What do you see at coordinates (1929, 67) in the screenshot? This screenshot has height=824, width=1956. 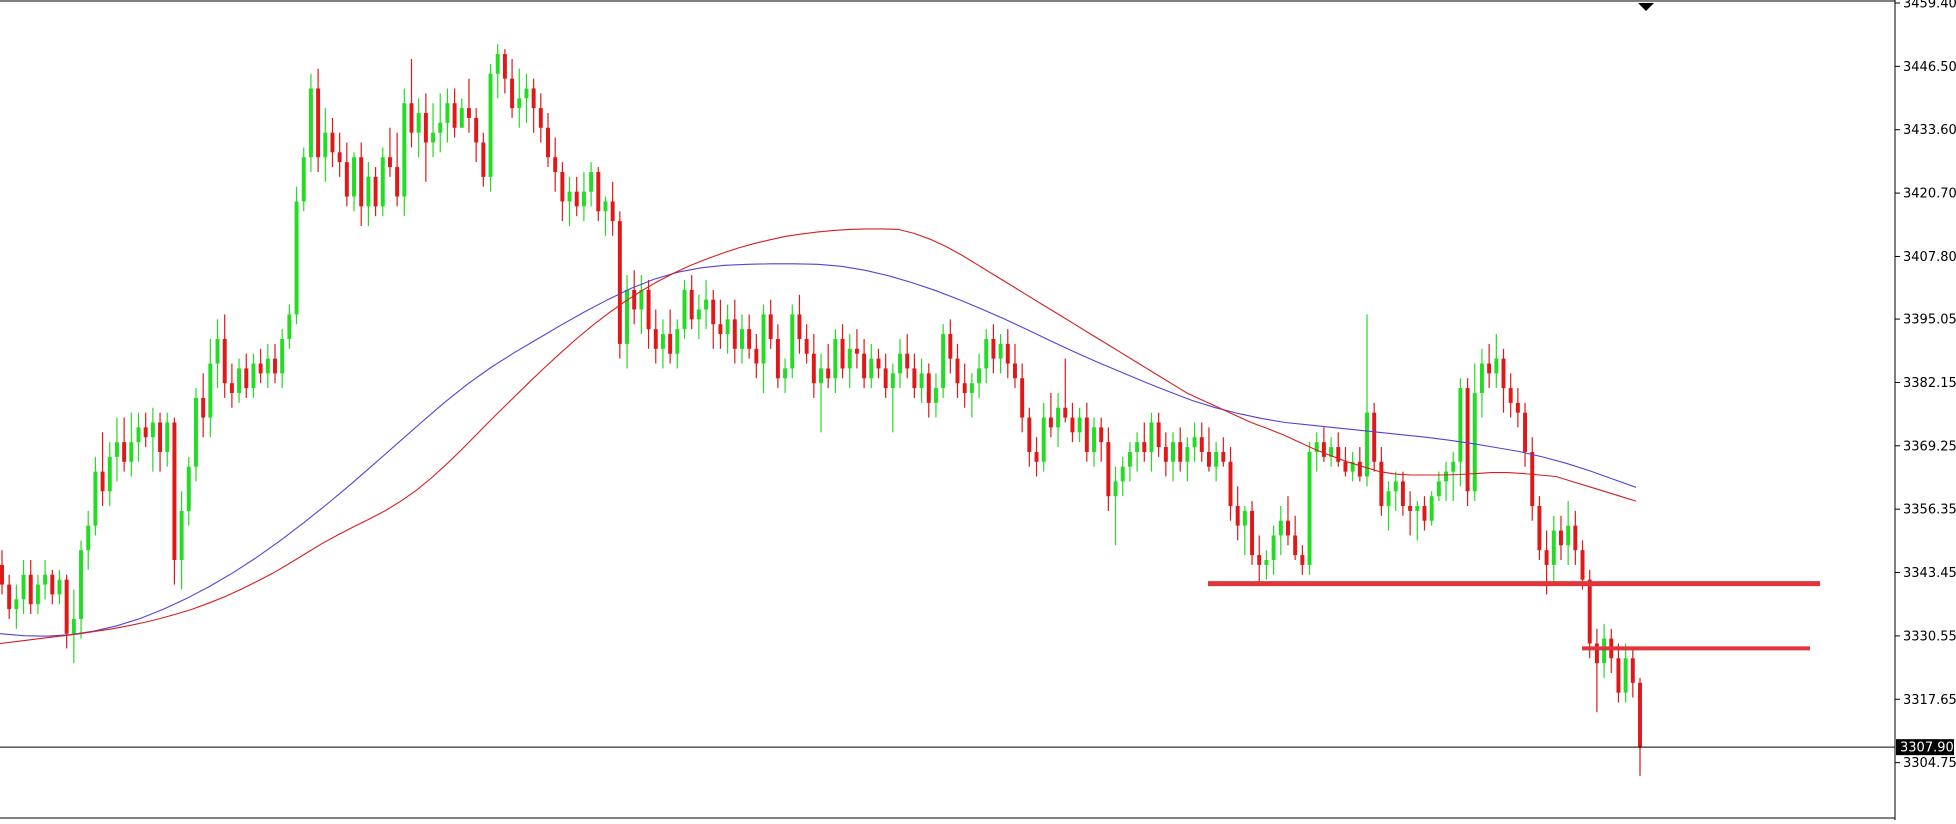 I see `price-tick-label: 3446.50` at bounding box center [1929, 67].